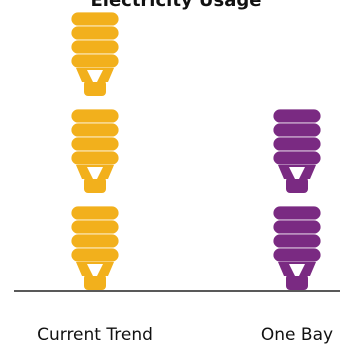  What do you see at coordinates (297, 335) in the screenshot?
I see `x-tick-label: One Bay` at bounding box center [297, 335].